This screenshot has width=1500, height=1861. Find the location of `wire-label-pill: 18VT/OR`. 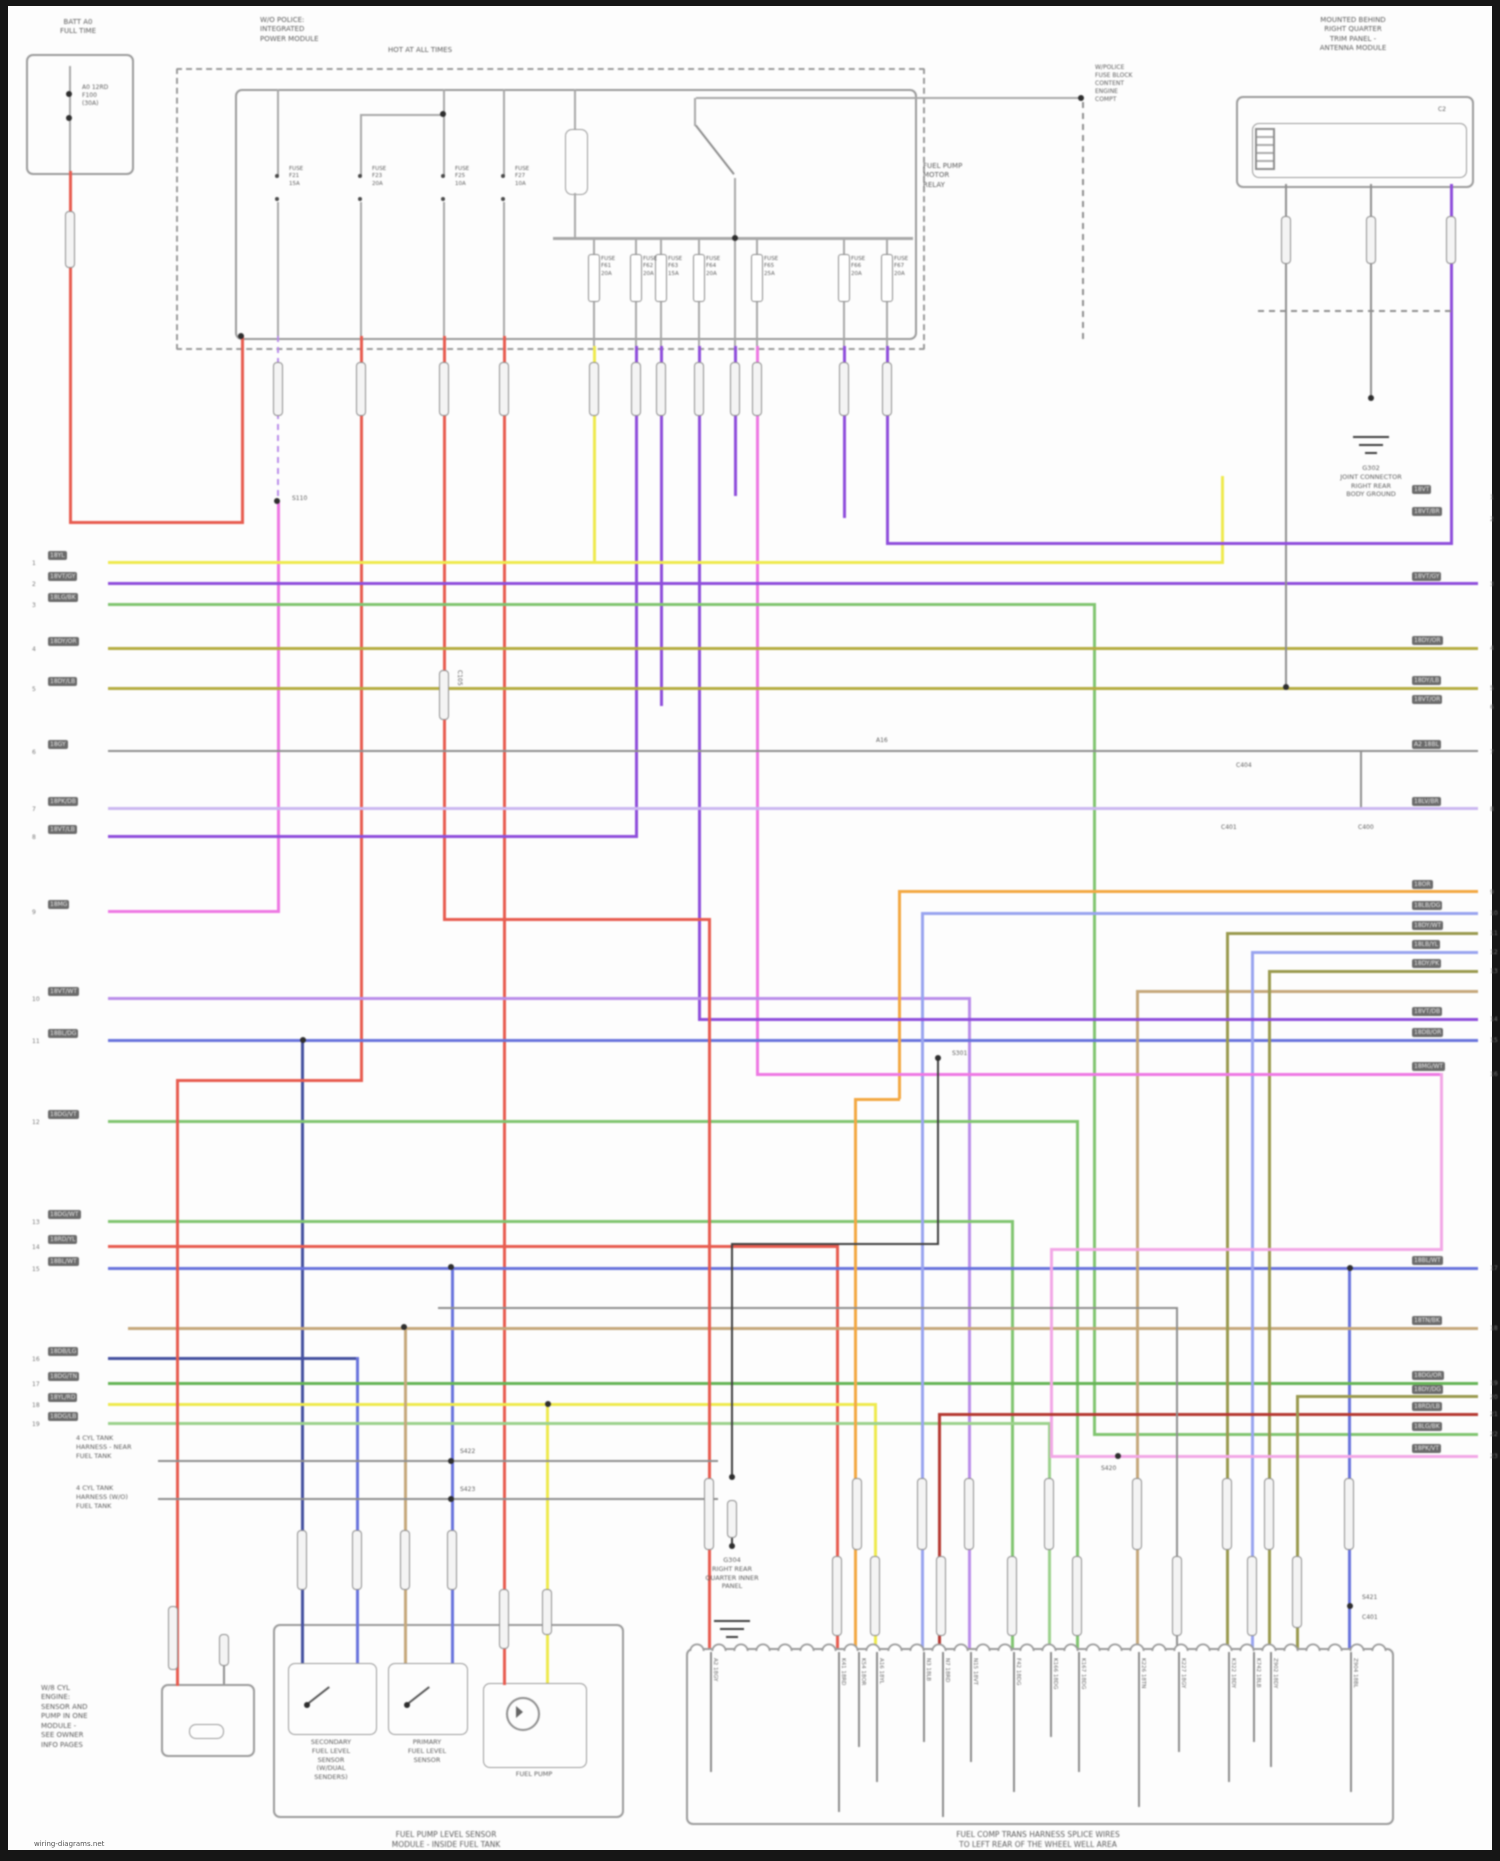

wire-label-pill: 18VT/OR is located at coordinates (1427, 699).